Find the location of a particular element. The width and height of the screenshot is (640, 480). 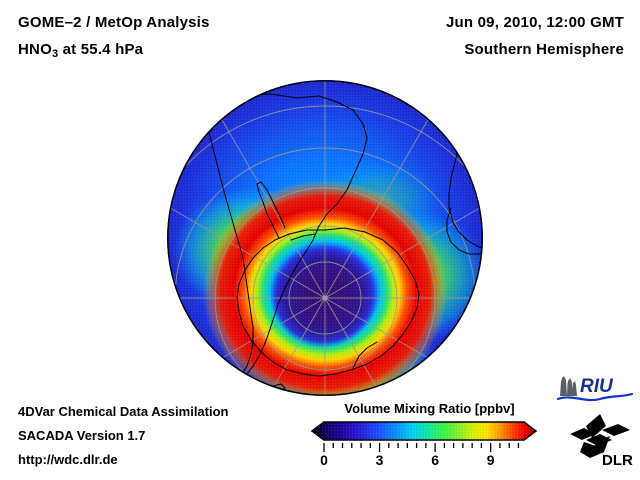

footer-line-version: SACADA Version 1.7 is located at coordinates (82, 435).